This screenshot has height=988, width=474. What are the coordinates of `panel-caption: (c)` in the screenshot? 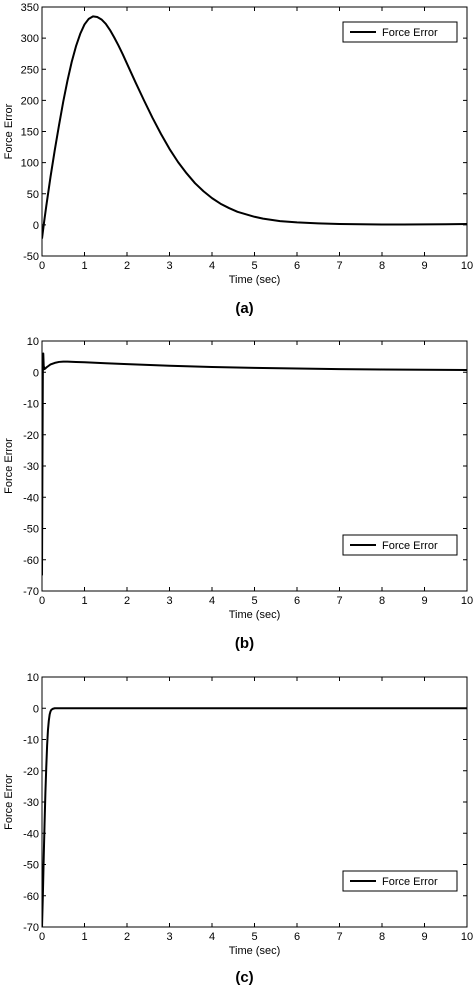 It's located at (244, 977).